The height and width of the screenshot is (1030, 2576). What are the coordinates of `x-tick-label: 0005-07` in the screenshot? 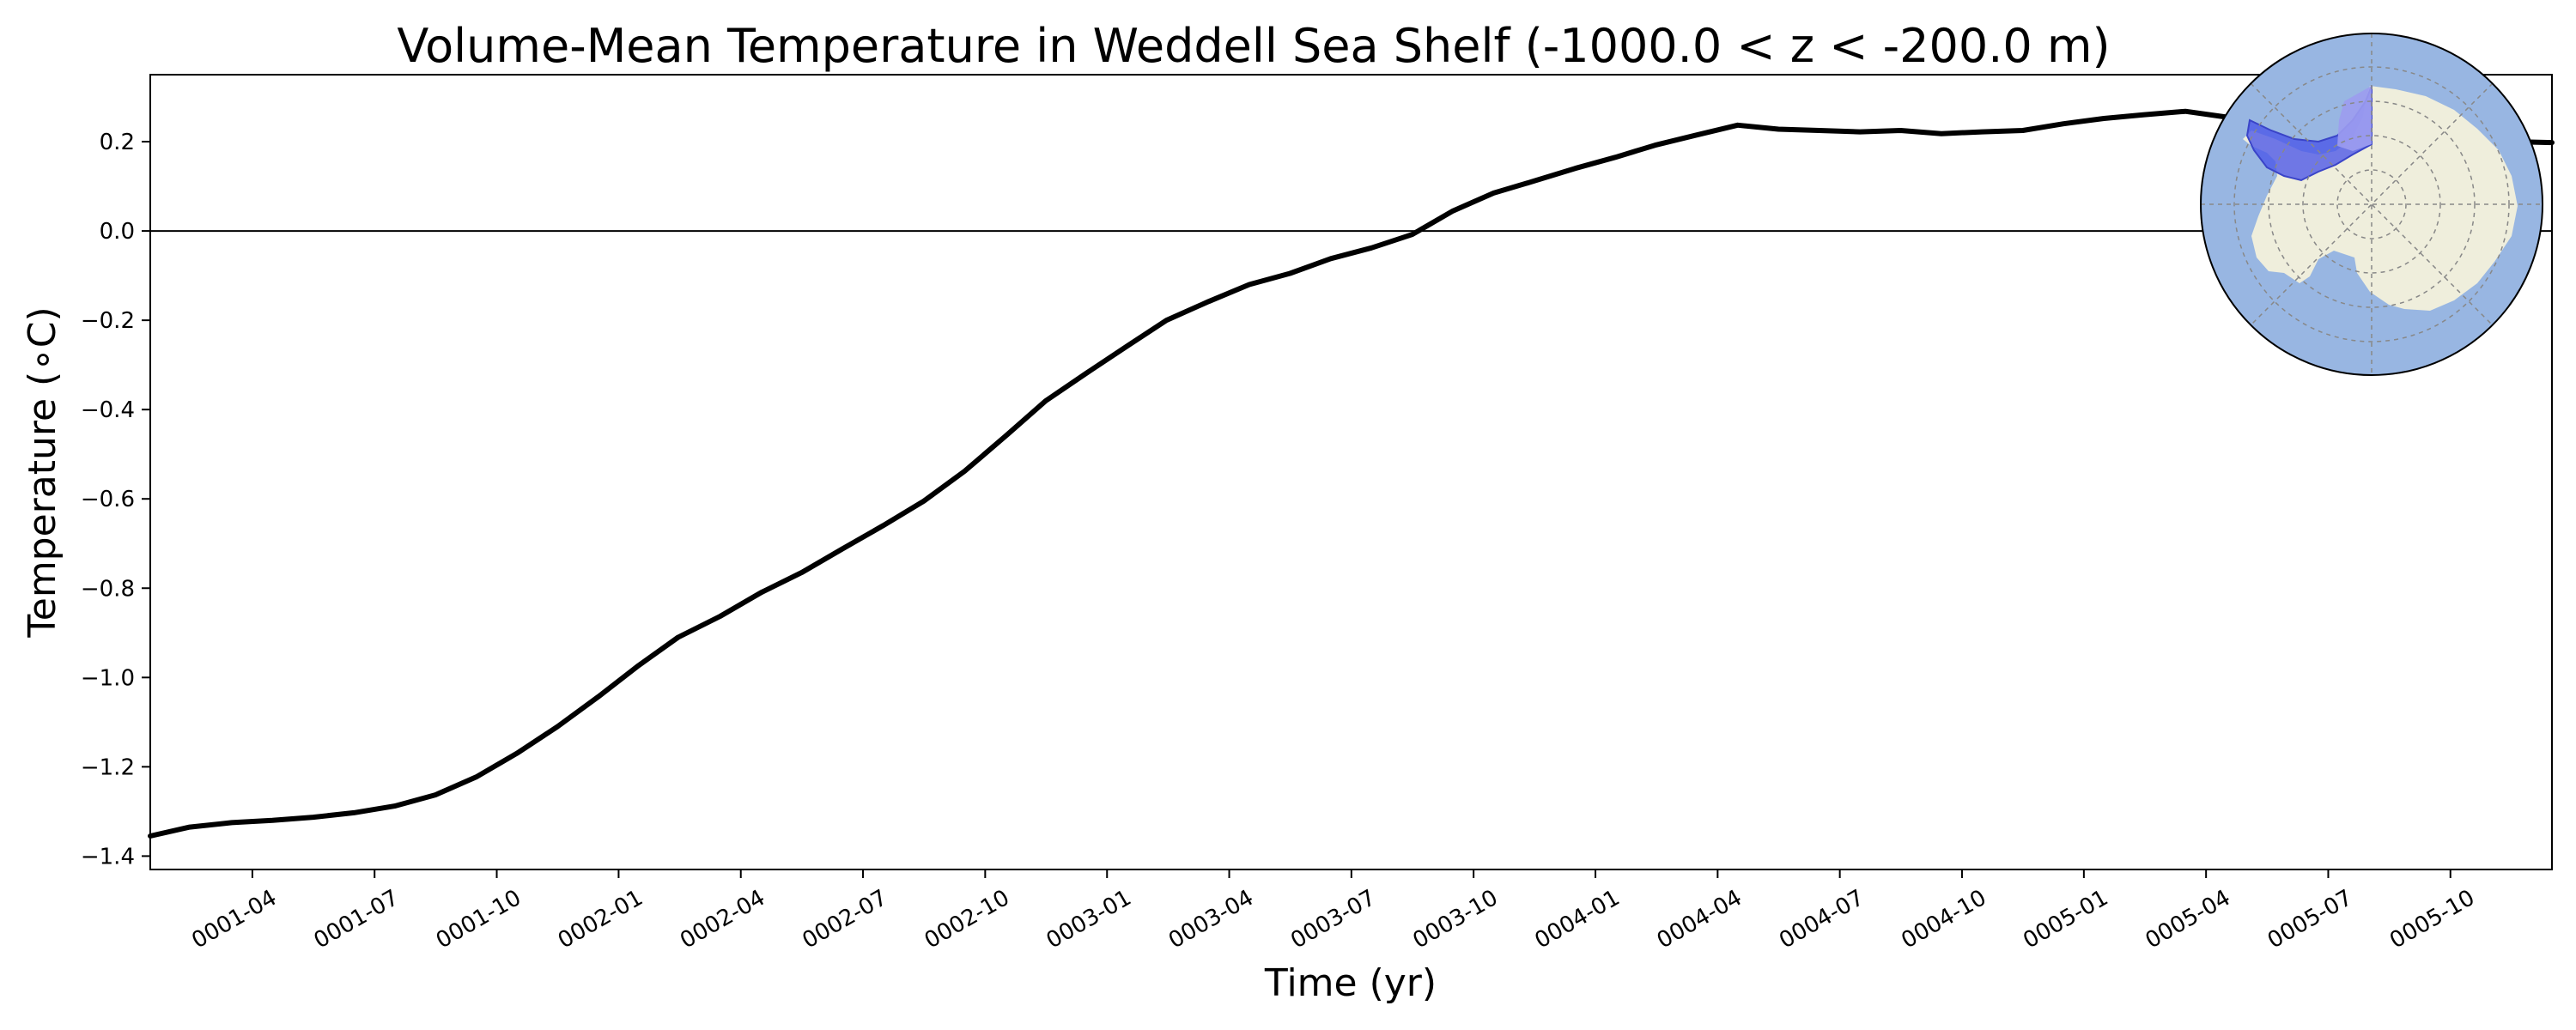 It's located at (2310, 919).